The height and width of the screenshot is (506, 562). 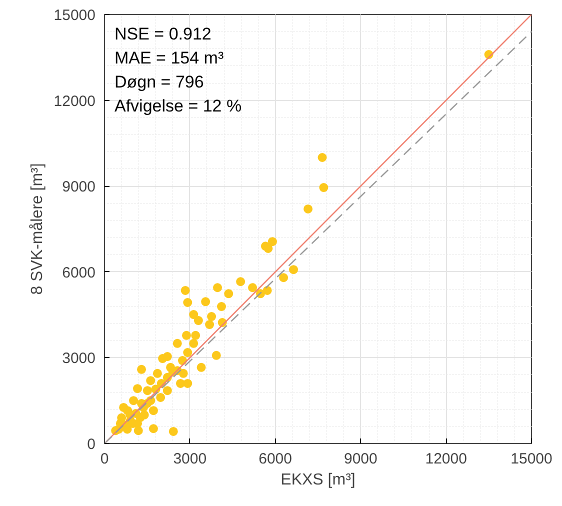 I want to click on x-tick-label: 9000, so click(x=361, y=459).